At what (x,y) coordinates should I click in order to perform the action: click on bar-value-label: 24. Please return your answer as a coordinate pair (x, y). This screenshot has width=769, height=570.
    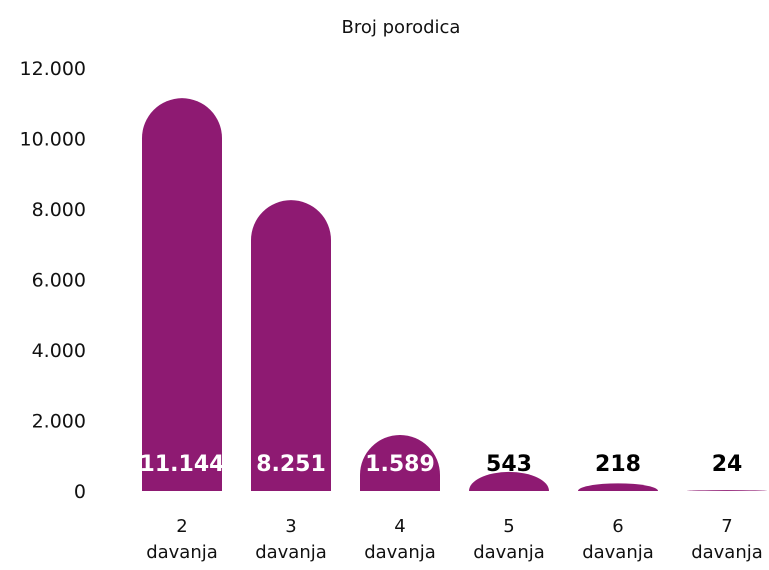
    Looking at the image, I should click on (727, 464).